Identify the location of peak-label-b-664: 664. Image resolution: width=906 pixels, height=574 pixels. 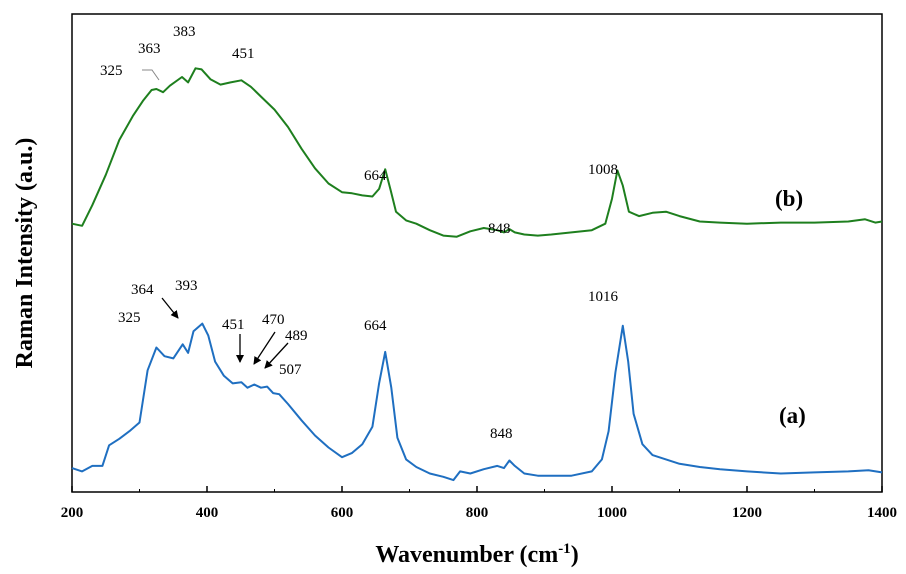
(375, 176).